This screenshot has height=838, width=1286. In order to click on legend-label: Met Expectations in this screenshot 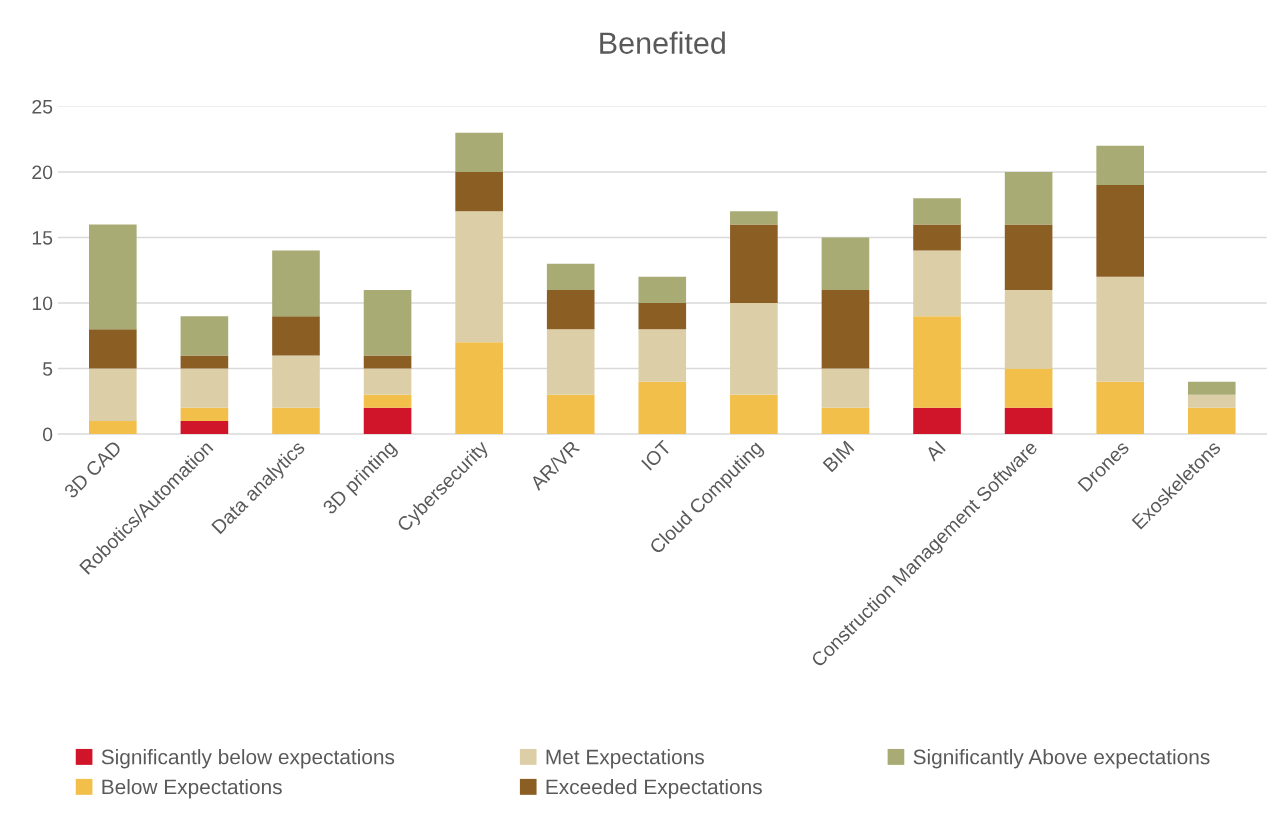, I will do `click(625, 759)`.